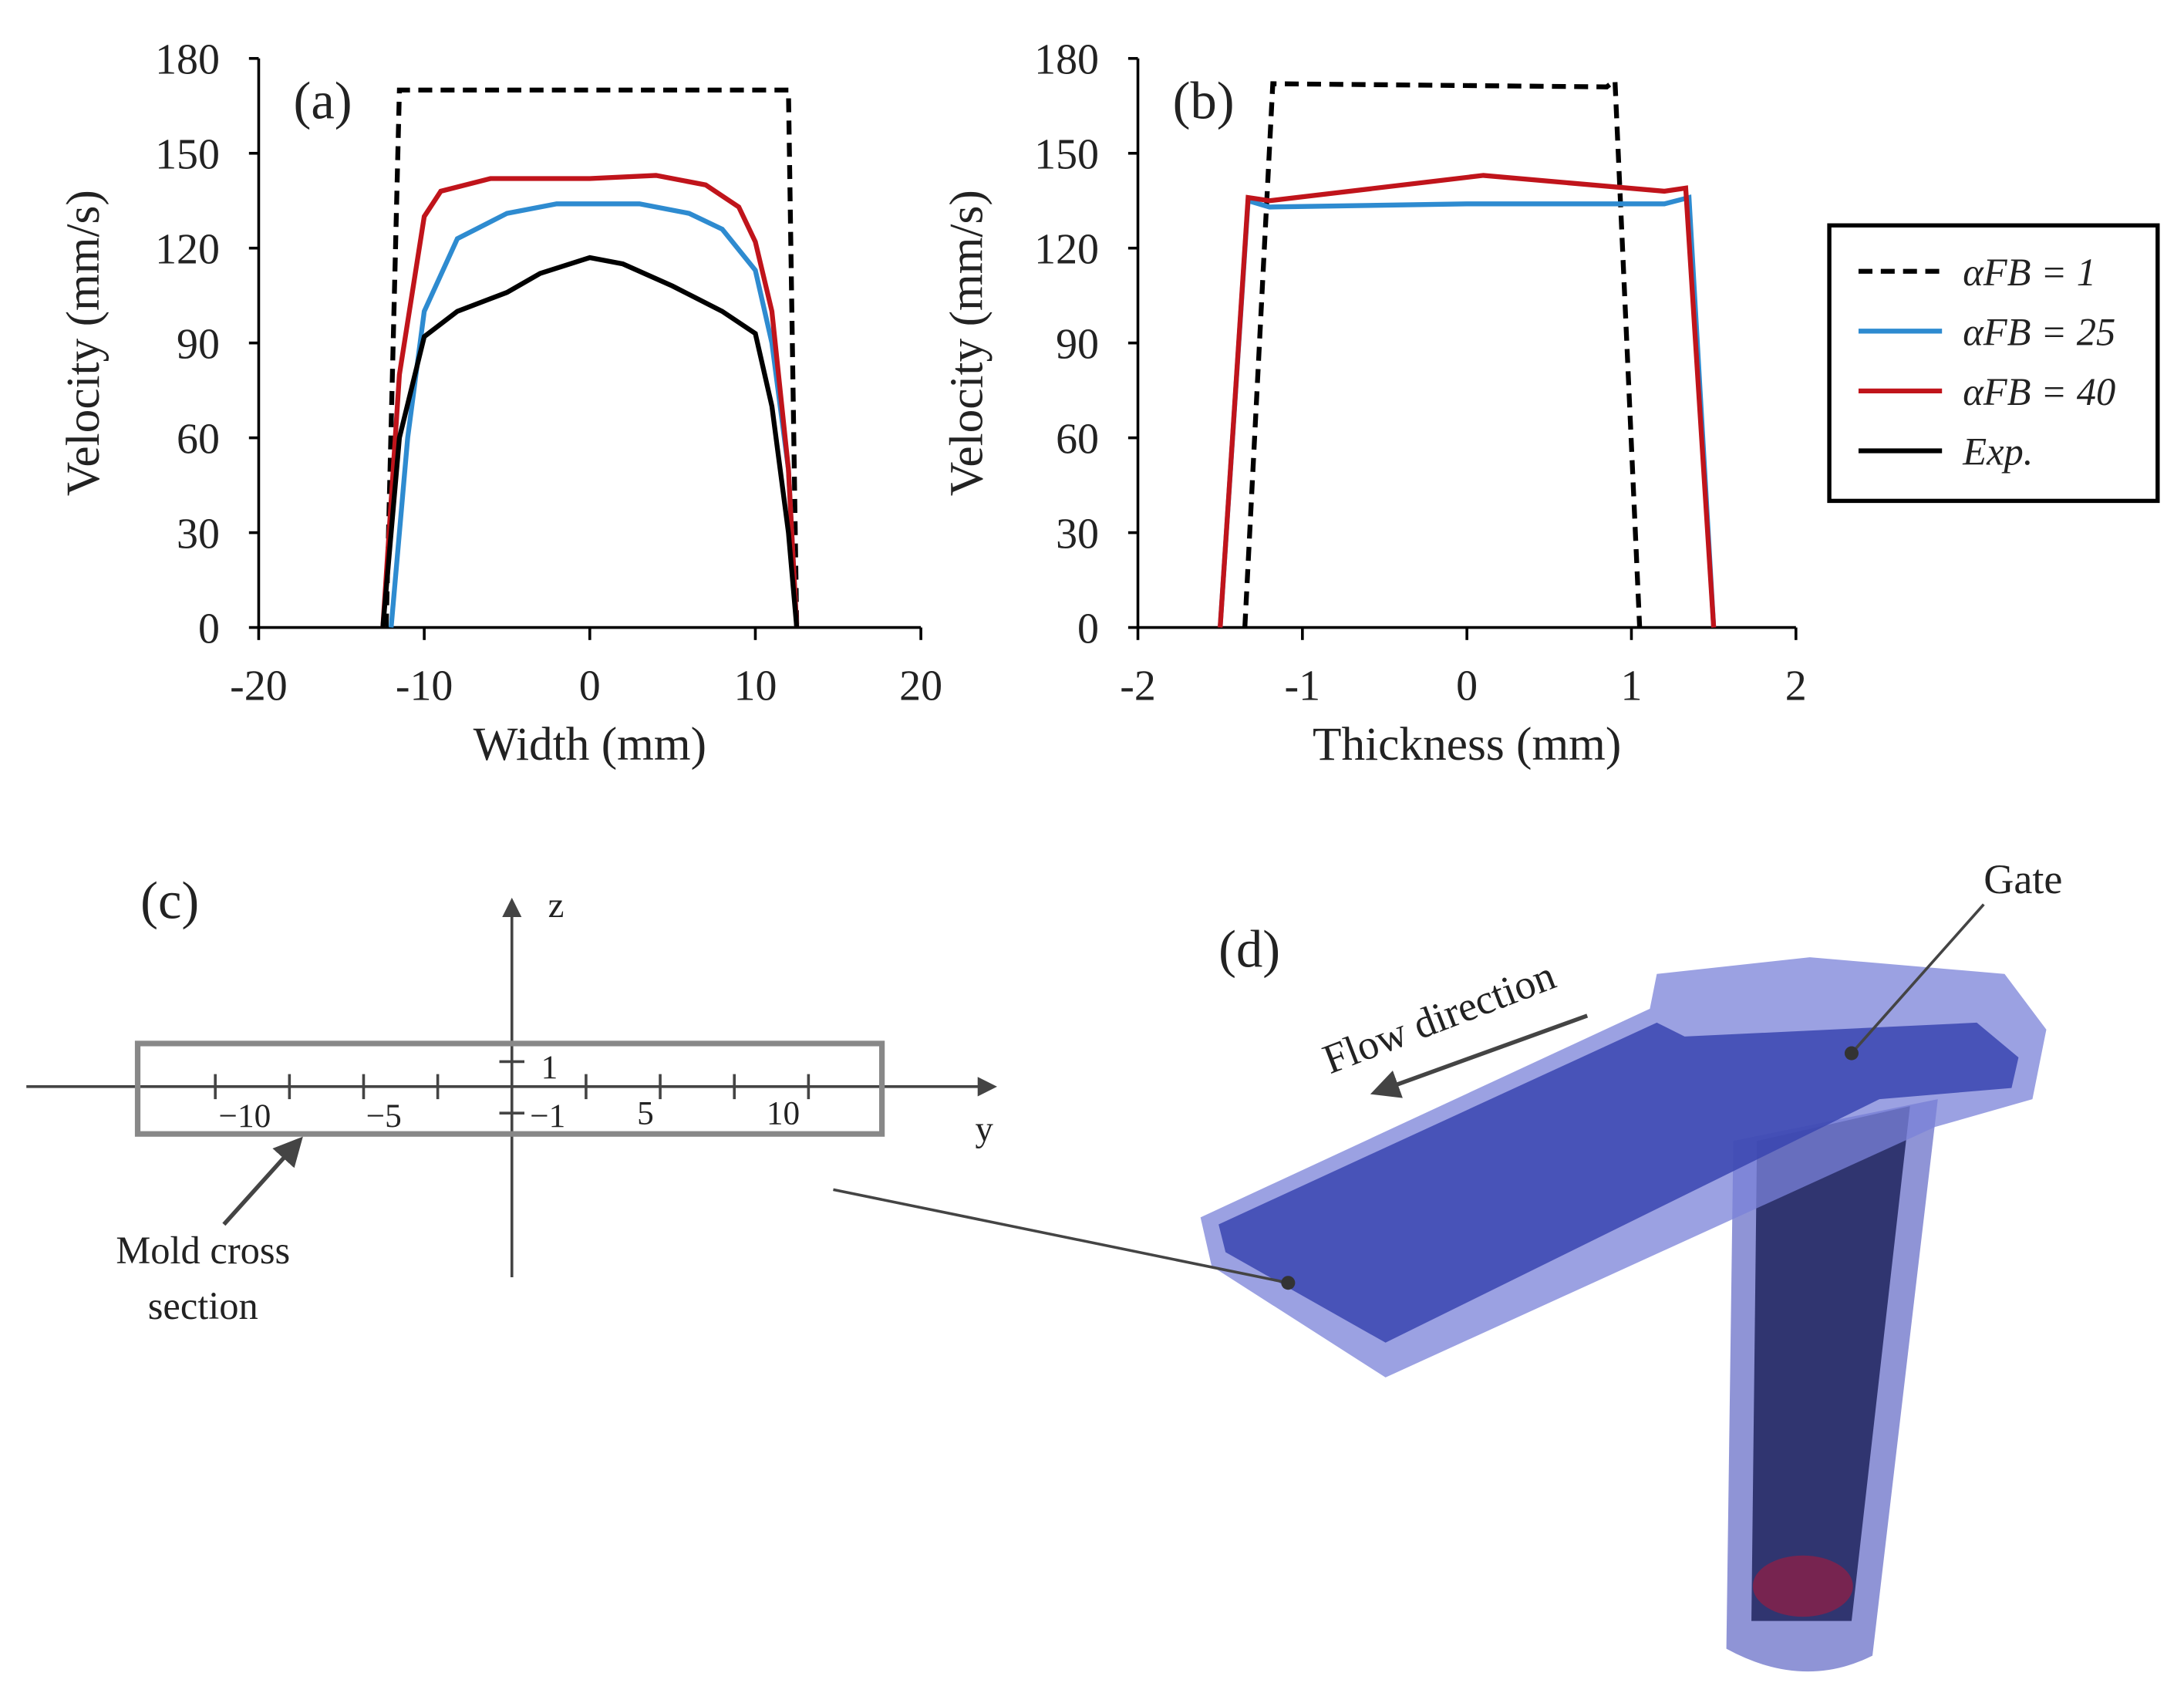  What do you see at coordinates (984, 1129) in the screenshot?
I see `axis-label: y` at bounding box center [984, 1129].